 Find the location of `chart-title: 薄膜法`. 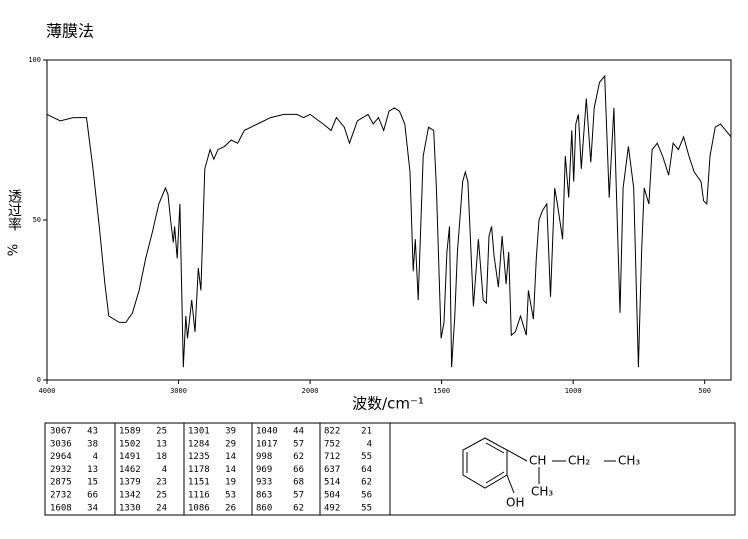

chart-title: 薄膜法 is located at coordinates (70, 31).